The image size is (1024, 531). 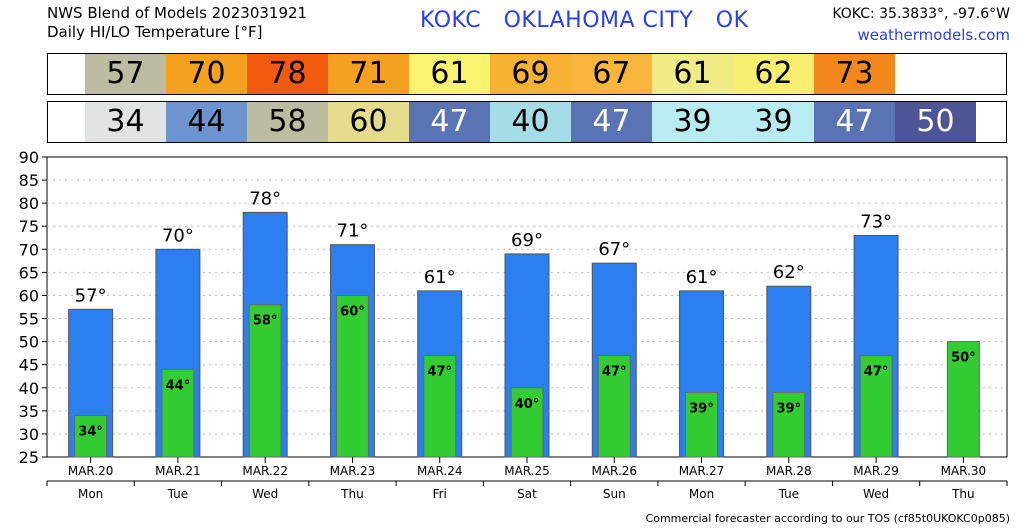 What do you see at coordinates (29, 295) in the screenshot?
I see `y-tick-label: 60` at bounding box center [29, 295].